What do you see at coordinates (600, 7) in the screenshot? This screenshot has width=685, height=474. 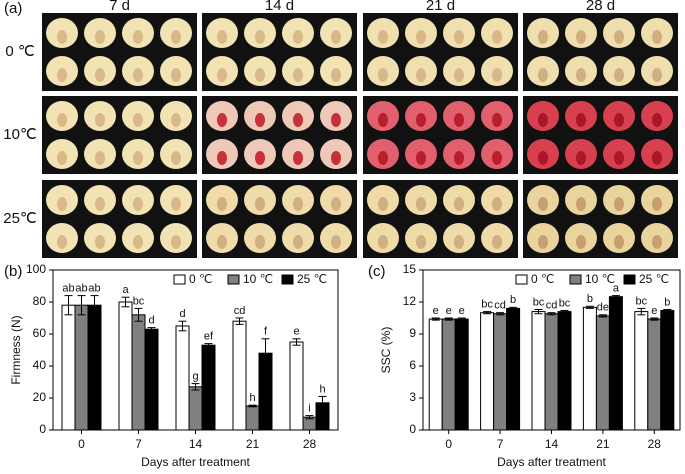 I see `column-label: 28 d` at bounding box center [600, 7].